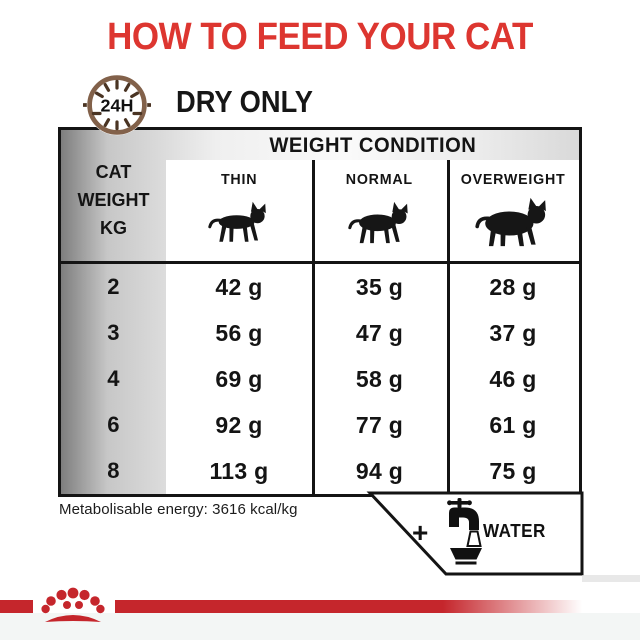 This screenshot has height=640, width=640. What do you see at coordinates (513, 332) in the screenshot?
I see `overweight-ration-cell: 37 g` at bounding box center [513, 332].